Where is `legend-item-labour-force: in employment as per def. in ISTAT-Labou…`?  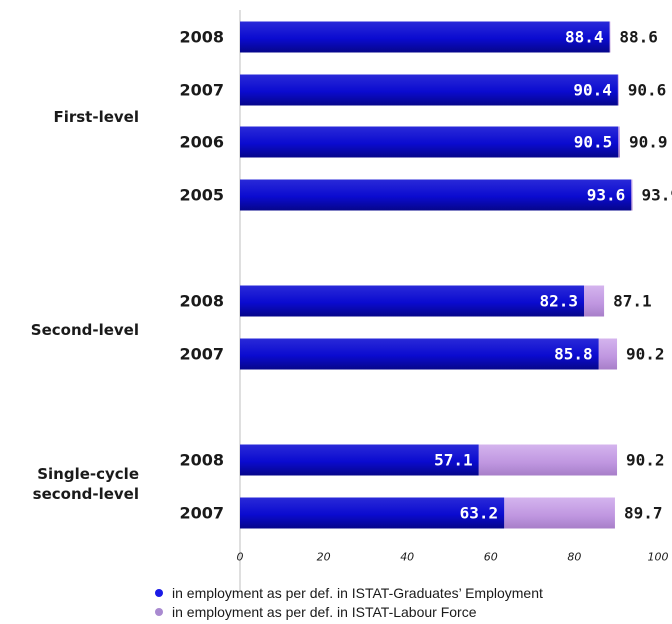 legend-item-labour-force: in employment as per def. in ISTAT-Labou… is located at coordinates (348, 611).